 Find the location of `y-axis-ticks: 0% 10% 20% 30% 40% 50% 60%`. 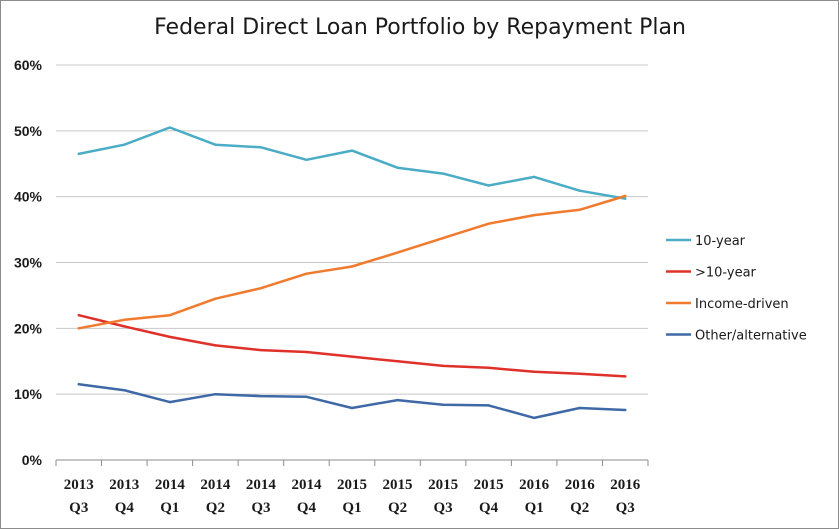

y-axis-ticks: 0% 10% 20% 30% 40% 50% 60% is located at coordinates (28, 262).